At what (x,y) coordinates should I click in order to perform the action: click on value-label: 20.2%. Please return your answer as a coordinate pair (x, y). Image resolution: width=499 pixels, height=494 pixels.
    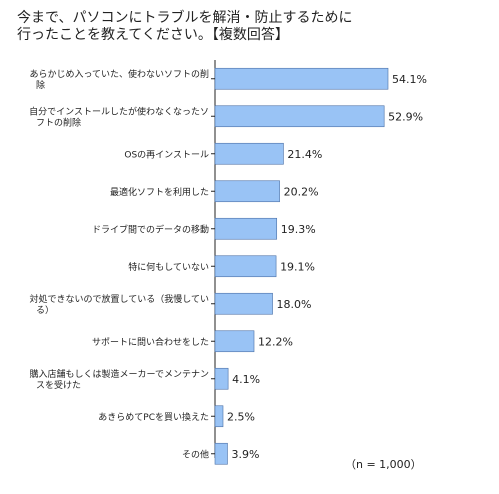
    Looking at the image, I should click on (301, 191).